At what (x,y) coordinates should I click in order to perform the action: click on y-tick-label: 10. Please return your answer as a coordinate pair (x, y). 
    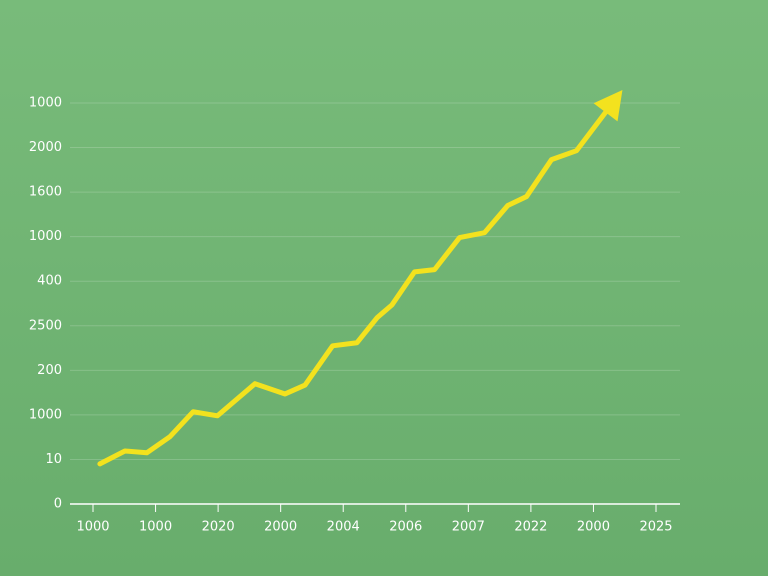
    Looking at the image, I should click on (53, 459).